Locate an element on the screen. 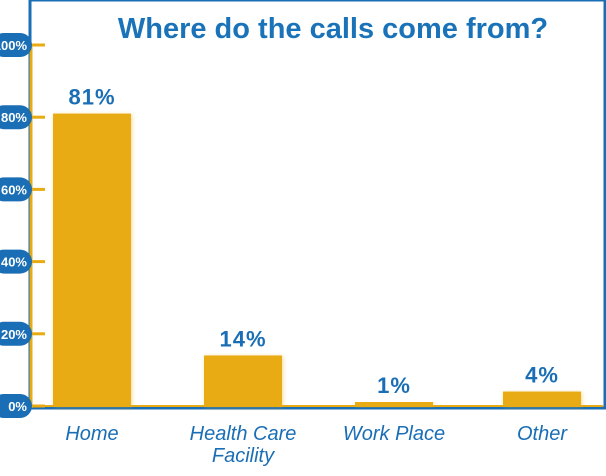 This screenshot has width=606, height=476. x-tick-label: Home is located at coordinates (91, 434).